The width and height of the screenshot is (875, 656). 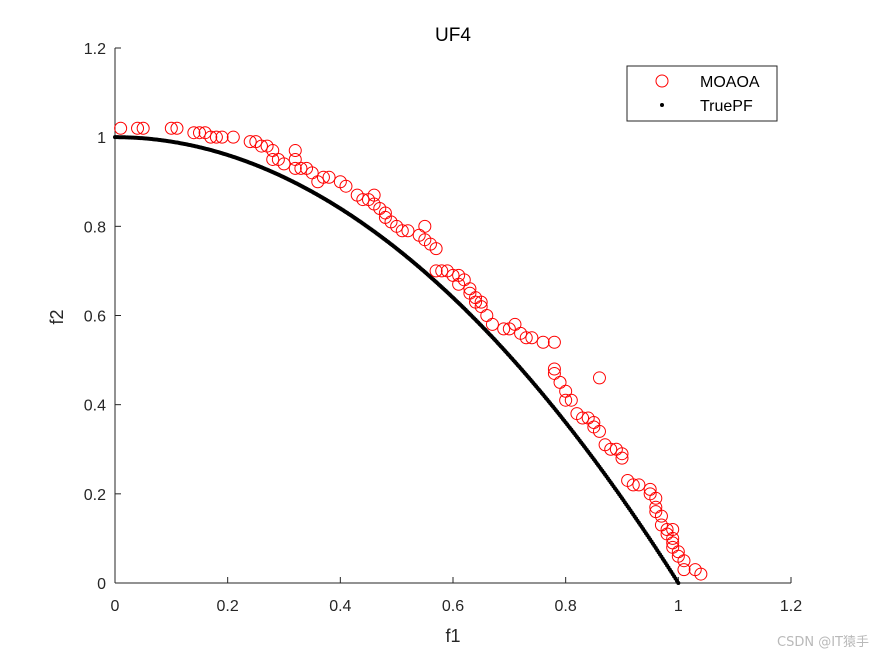 I want to click on legend-marker-moaoa, so click(x=662, y=81).